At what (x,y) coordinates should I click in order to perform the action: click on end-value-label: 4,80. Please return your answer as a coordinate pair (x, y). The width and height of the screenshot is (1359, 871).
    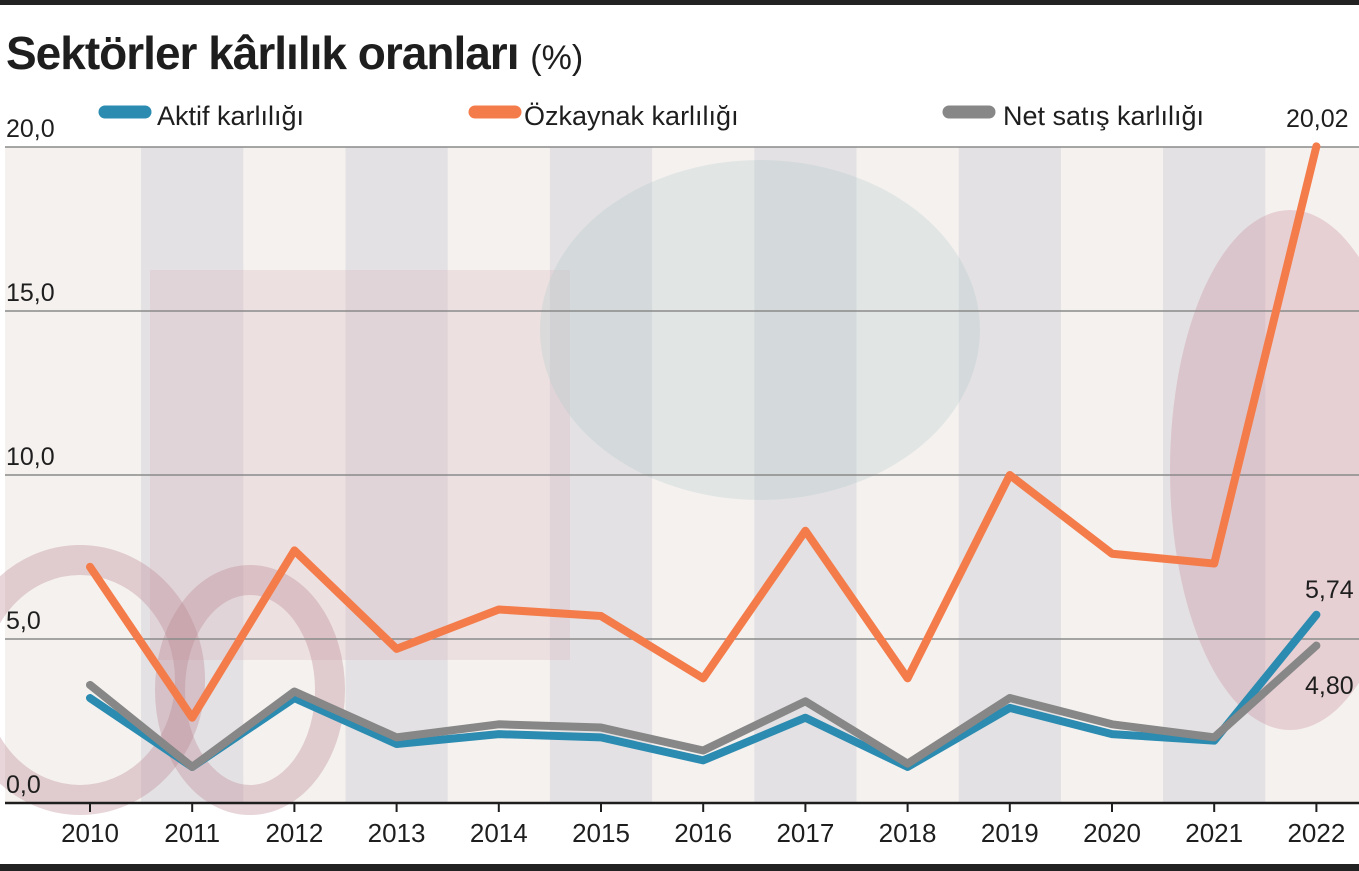
    Looking at the image, I should click on (1329, 686).